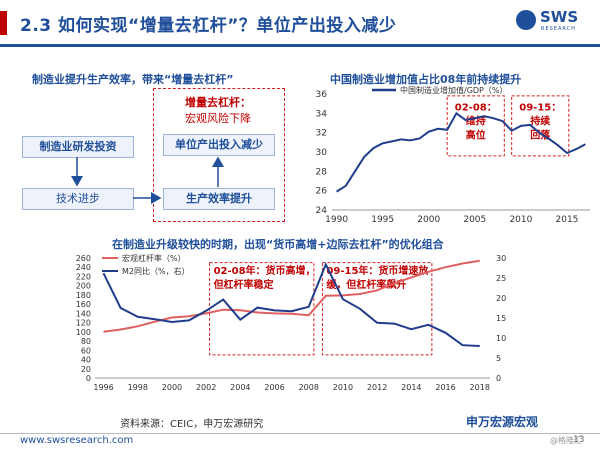  What do you see at coordinates (103, 387) in the screenshot?
I see `chart2-x-tick-label: 1996` at bounding box center [103, 387].